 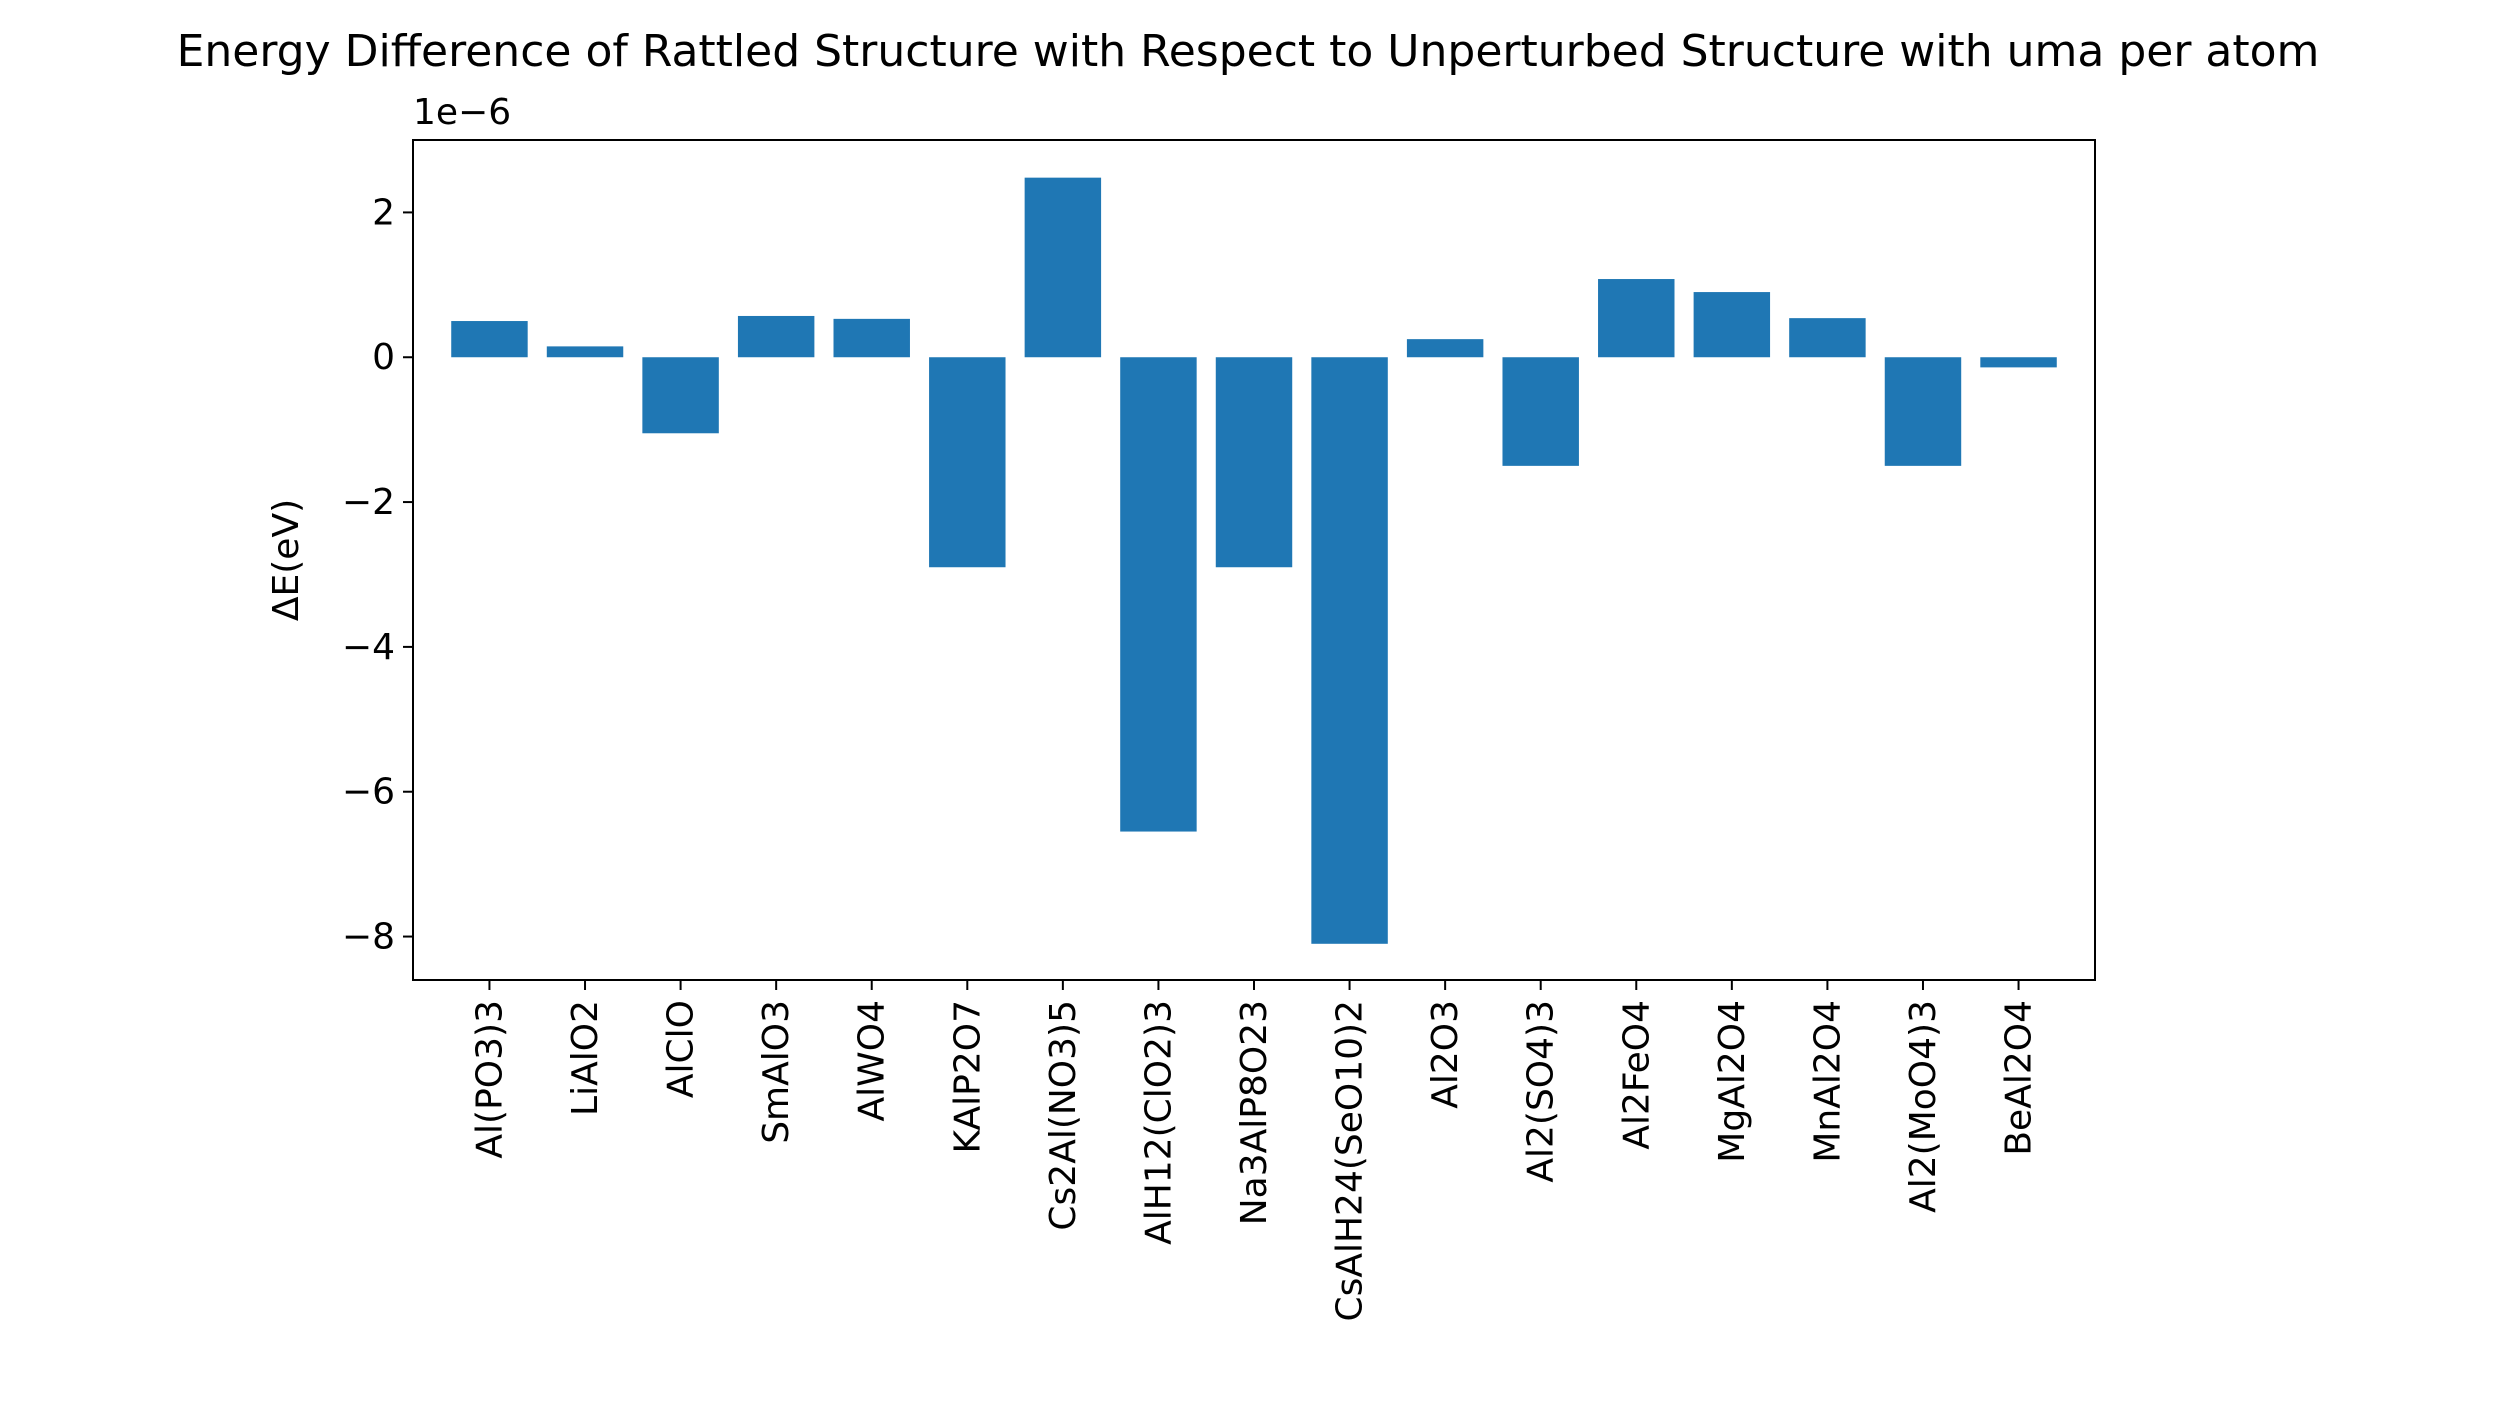 I want to click on y-axis-ticks: −8 −6 −4 −2 0 2, so click(x=377, y=575).